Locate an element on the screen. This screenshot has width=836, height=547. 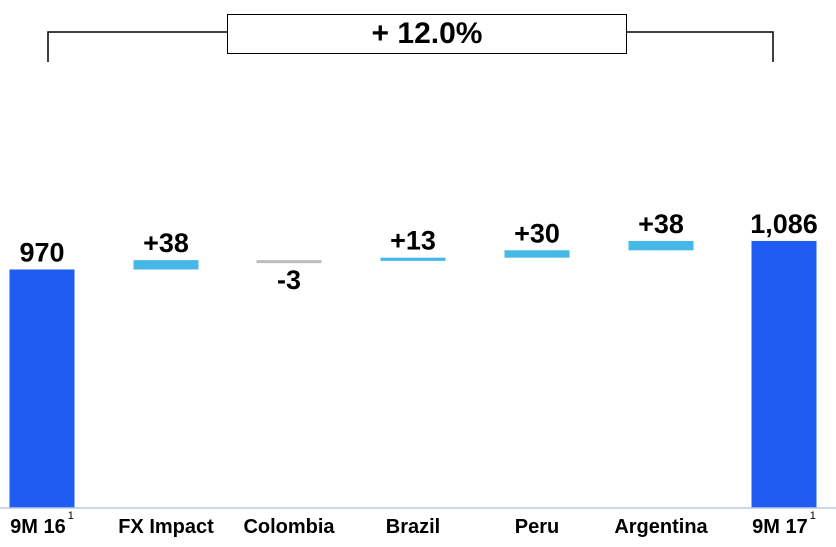
bar-peru is located at coordinates (537, 254).